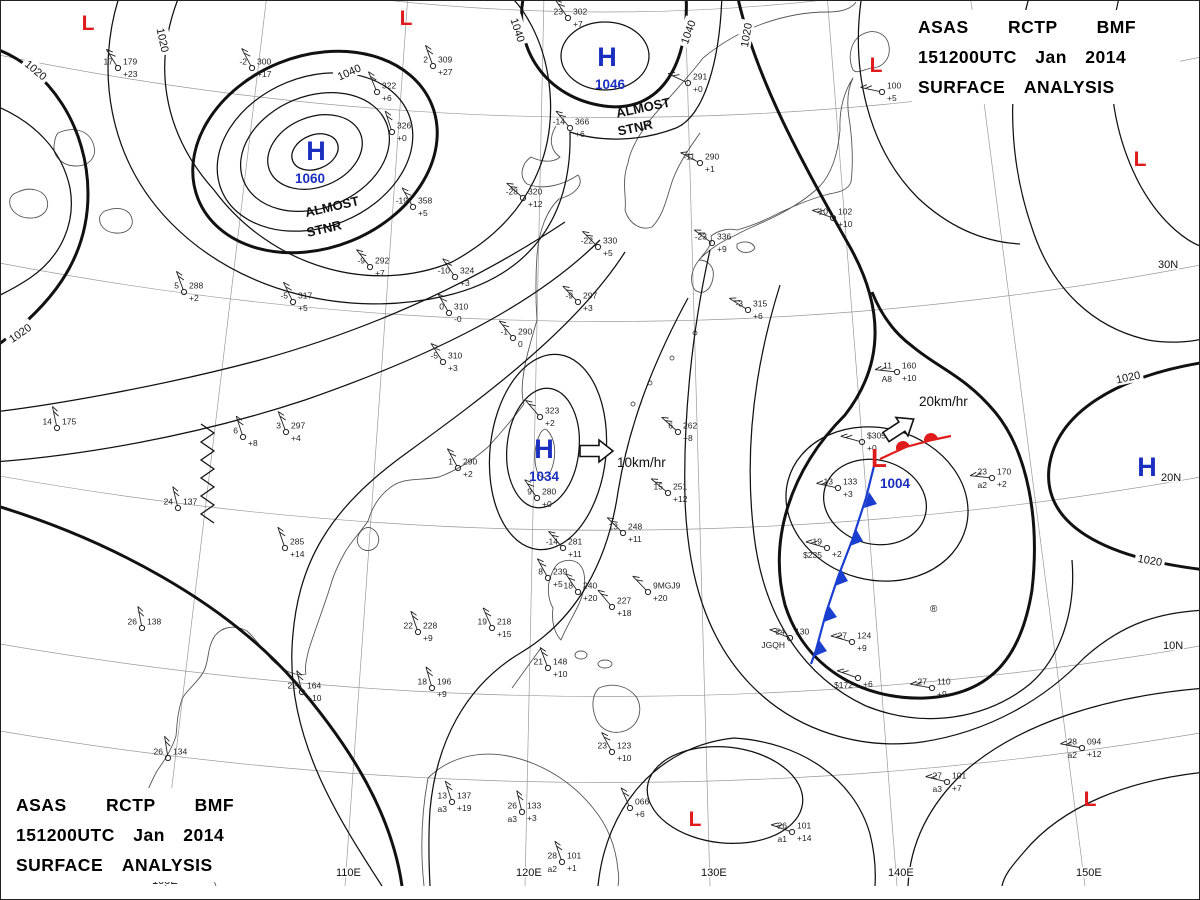 Image resolution: width=1200 pixels, height=900 pixels. Describe the element at coordinates (597, 451) in the screenshot. I see `arrow-icon` at that location.